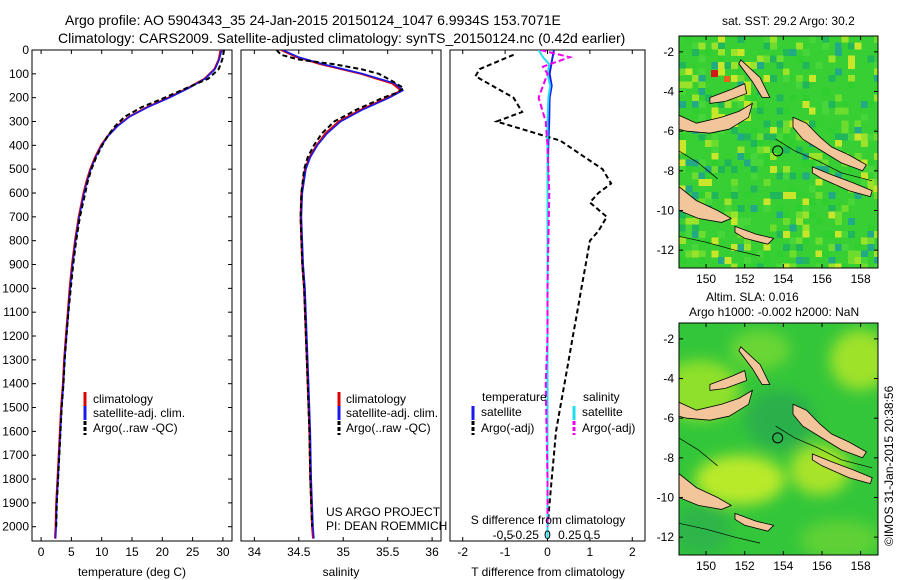  What do you see at coordinates (19, 122) in the screenshot?
I see `depth-tick-label: 300` at bounding box center [19, 122].